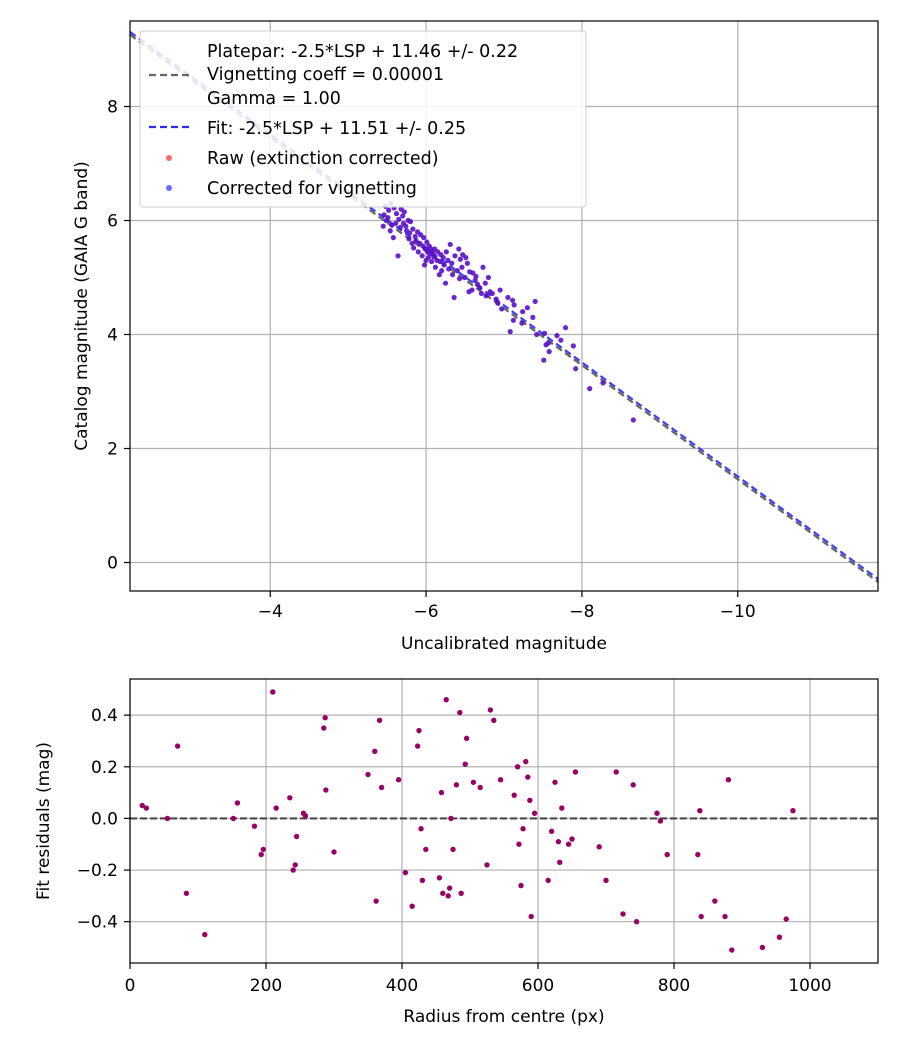 The height and width of the screenshot is (1050, 900). I want to click on top-y-tick-label: 0, so click(112, 564).